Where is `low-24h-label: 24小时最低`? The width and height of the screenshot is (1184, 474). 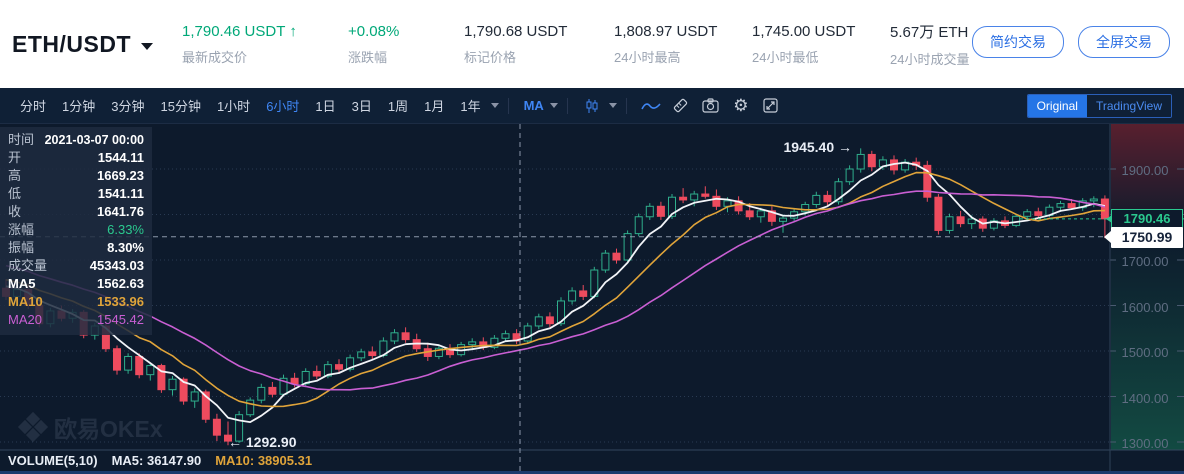
low-24h-label: 24小时最低 is located at coordinates (785, 57).